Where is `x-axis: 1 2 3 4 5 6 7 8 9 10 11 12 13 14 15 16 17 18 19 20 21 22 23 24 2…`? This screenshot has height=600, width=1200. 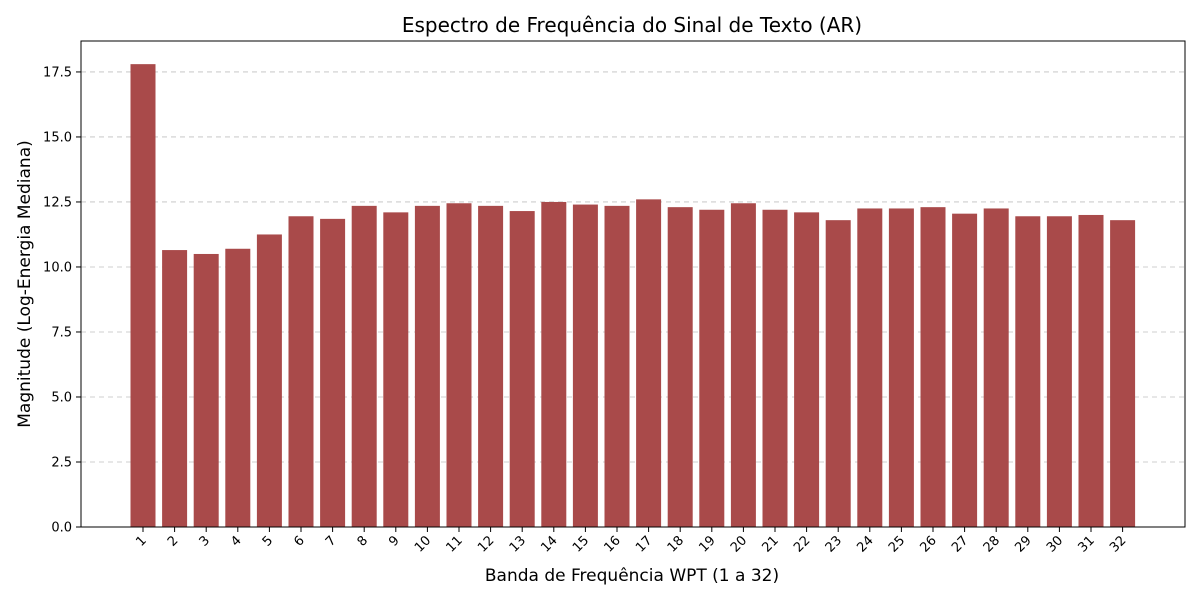 x-axis: 1 2 3 4 5 6 7 8 9 10 11 12 13 14 15 16 17 18 19 20 21 22 23 24 2… is located at coordinates (631, 541).